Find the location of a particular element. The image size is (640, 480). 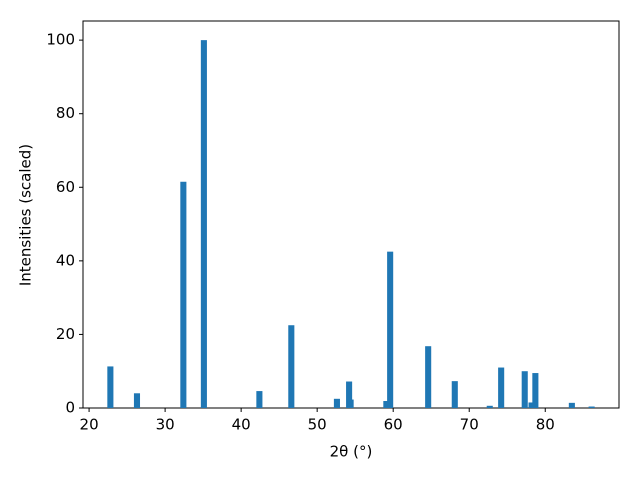

y-axis-label: Intensities (scaled) is located at coordinates (26, 215).